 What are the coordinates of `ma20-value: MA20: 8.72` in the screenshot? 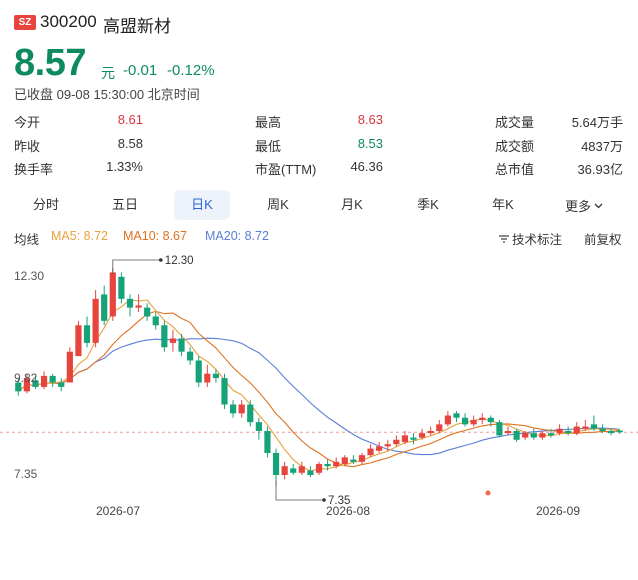 It's located at (237, 236).